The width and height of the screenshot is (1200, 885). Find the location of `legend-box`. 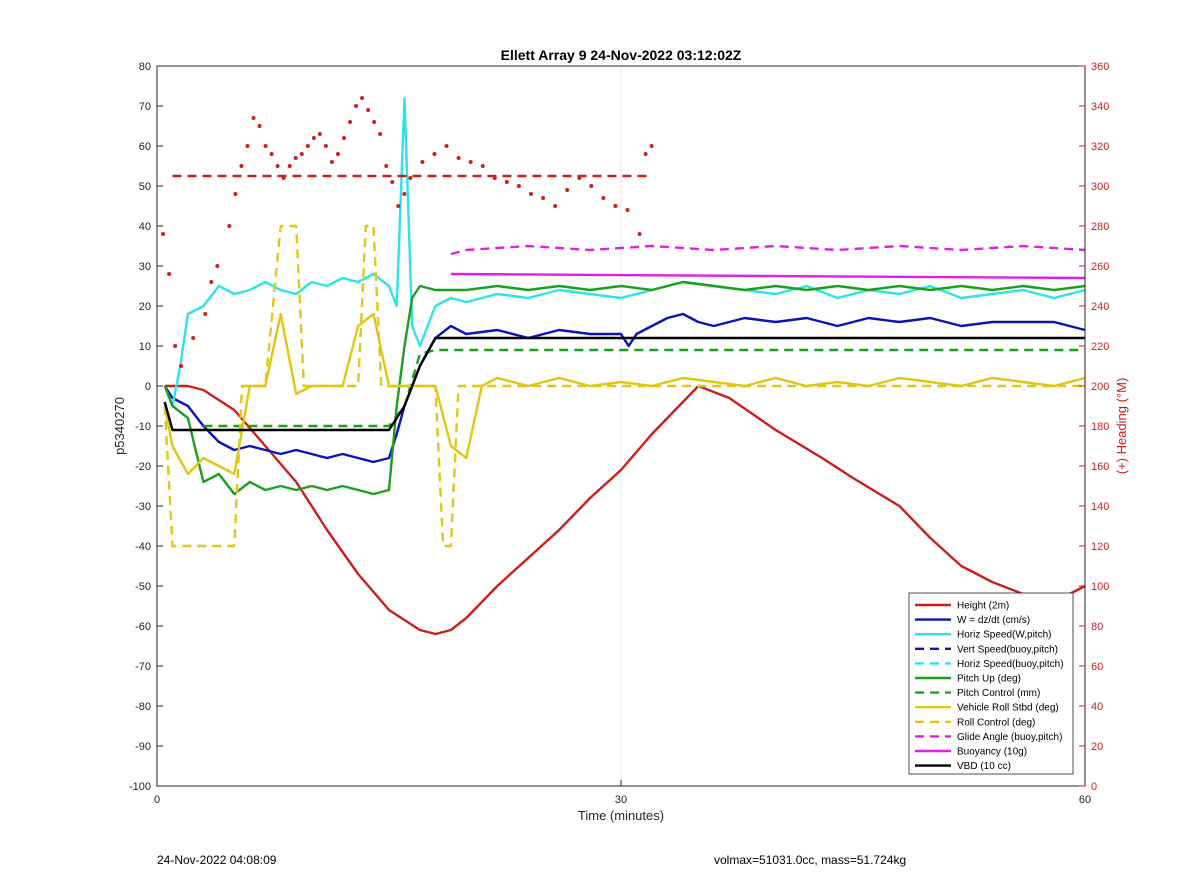

legend-box is located at coordinates (991, 683).